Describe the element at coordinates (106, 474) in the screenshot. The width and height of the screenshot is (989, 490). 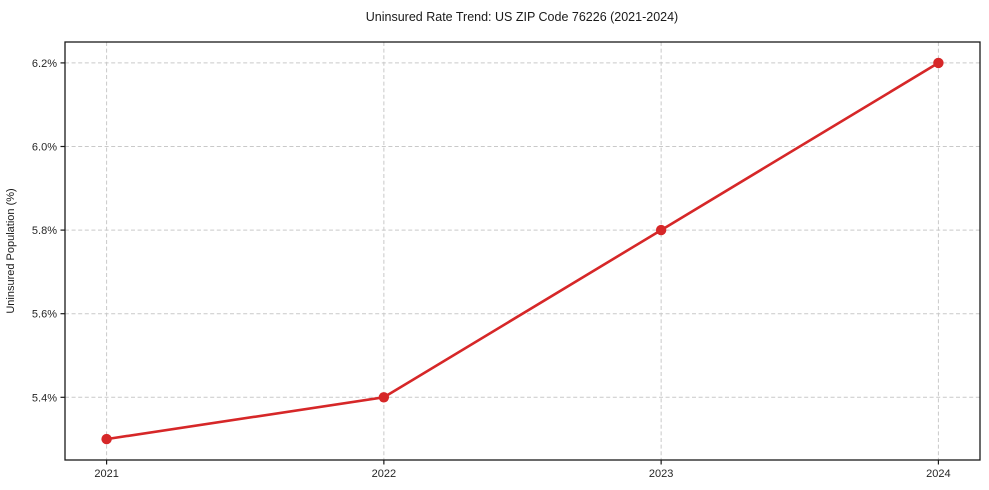
I see `x-tick-label: 2021` at that location.